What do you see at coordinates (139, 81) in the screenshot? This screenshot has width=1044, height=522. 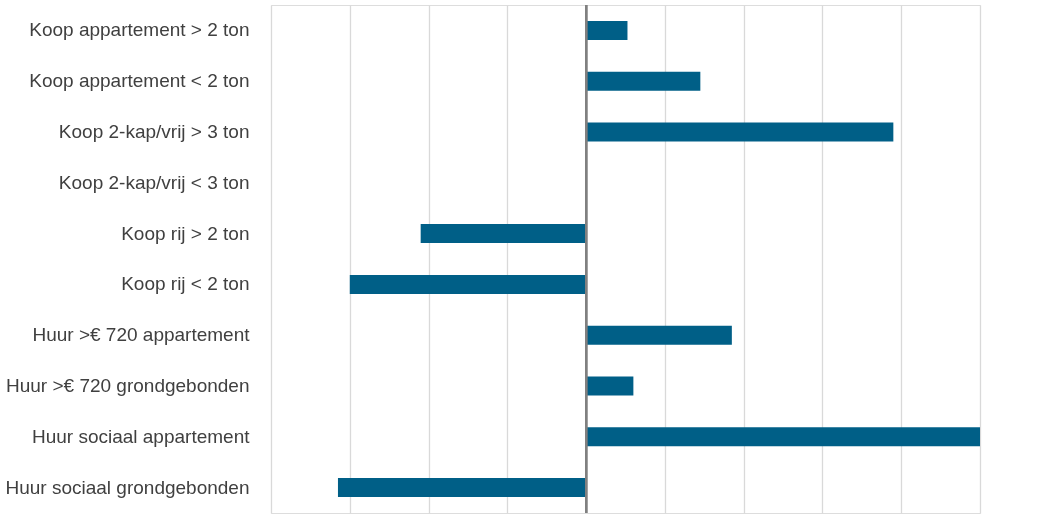 I see `y-tick-label: Koop appartement < 2 ton` at bounding box center [139, 81].